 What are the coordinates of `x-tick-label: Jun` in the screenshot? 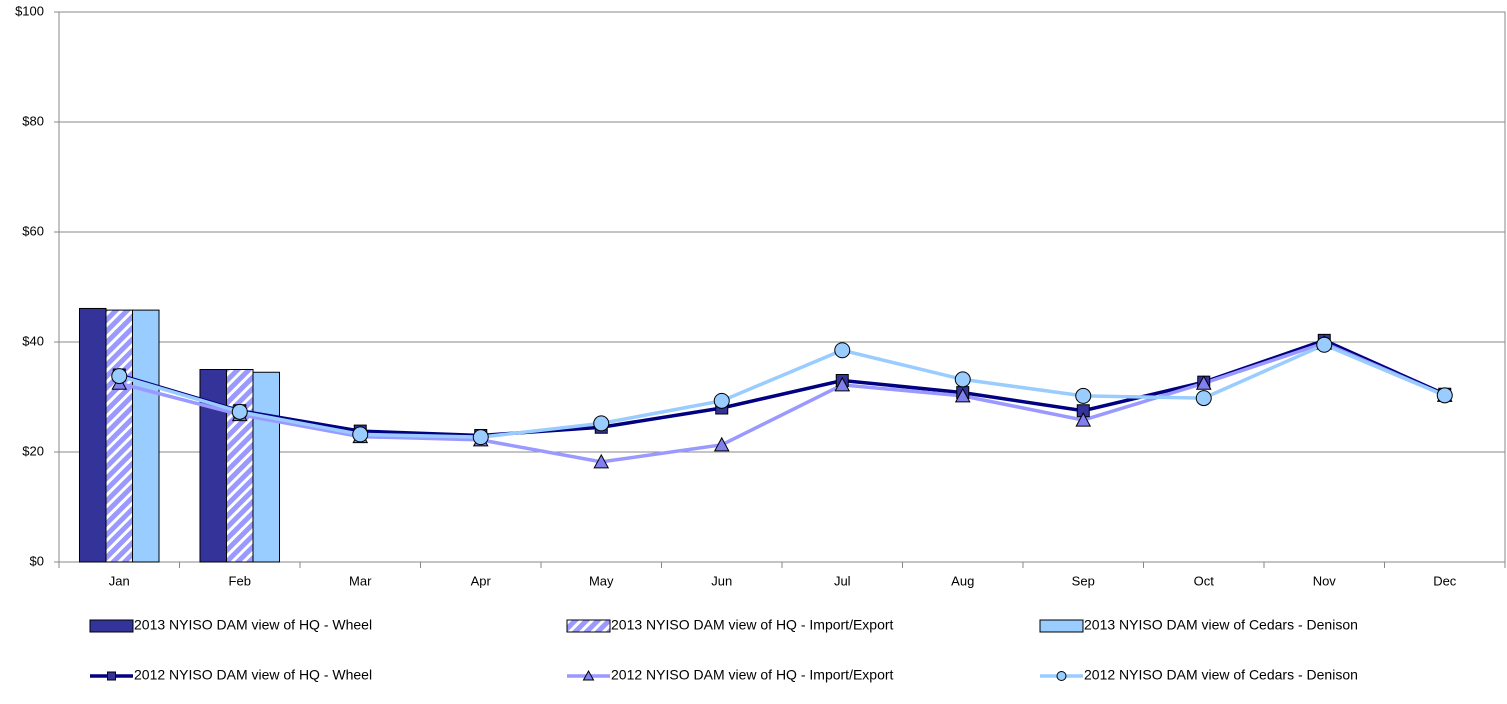 It's located at (721, 580).